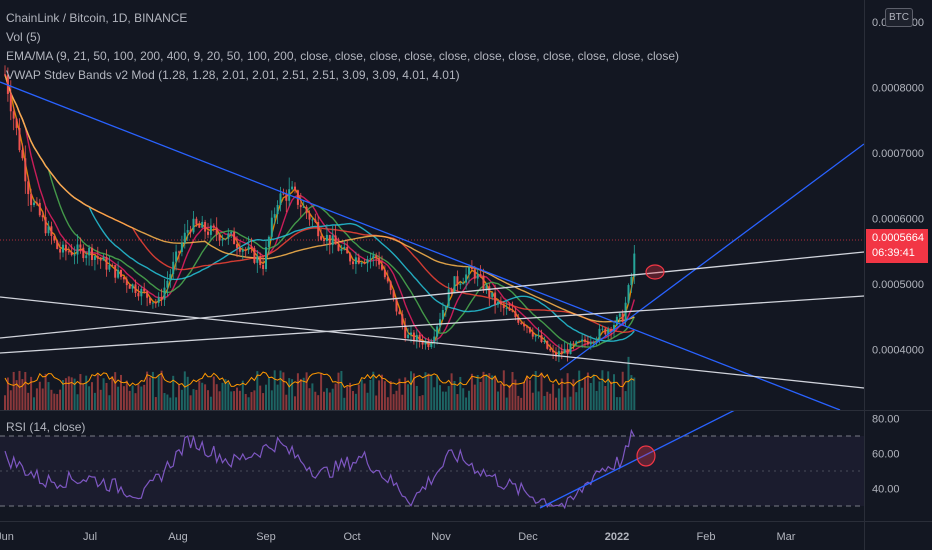 The image size is (932, 550). What do you see at coordinates (617, 537) in the screenshot?
I see `time-tick-label: 2022` at bounding box center [617, 537].